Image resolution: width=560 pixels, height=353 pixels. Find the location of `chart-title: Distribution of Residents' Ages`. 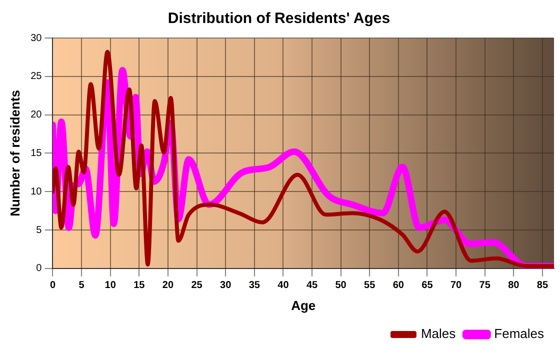

chart-title: Distribution of Residents' Ages is located at coordinates (279, 19).